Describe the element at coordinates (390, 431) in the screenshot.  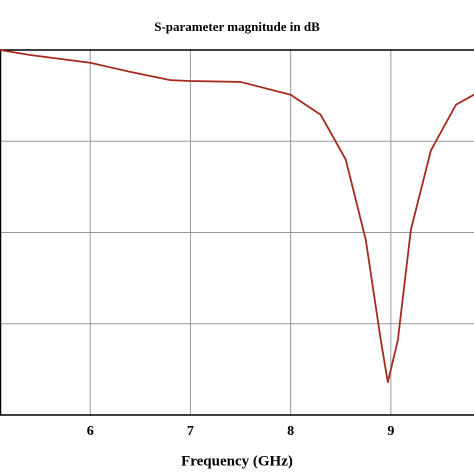
I see `x-tick-label: 9` at that location.